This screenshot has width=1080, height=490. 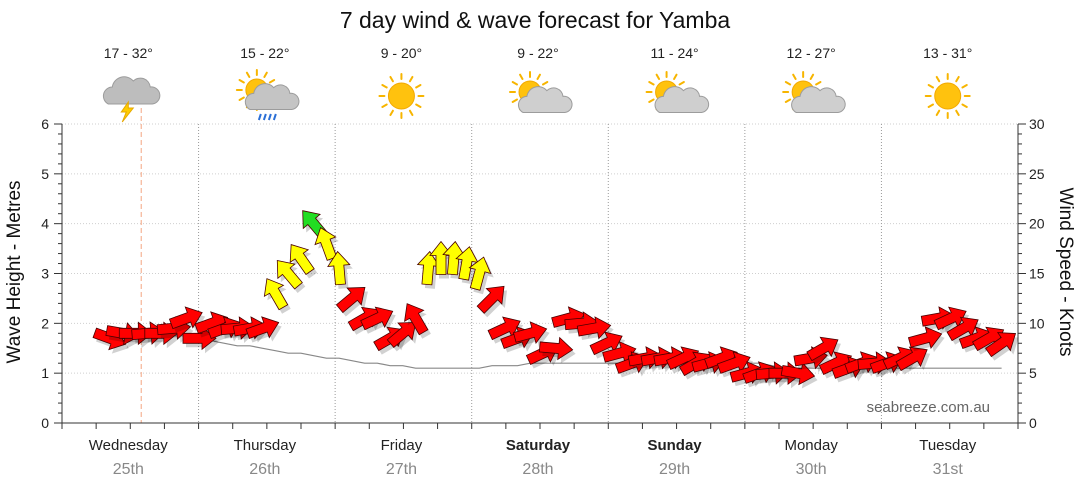 What do you see at coordinates (45, 124) in the screenshot?
I see `wave-height-tick-label: 6` at bounding box center [45, 124].